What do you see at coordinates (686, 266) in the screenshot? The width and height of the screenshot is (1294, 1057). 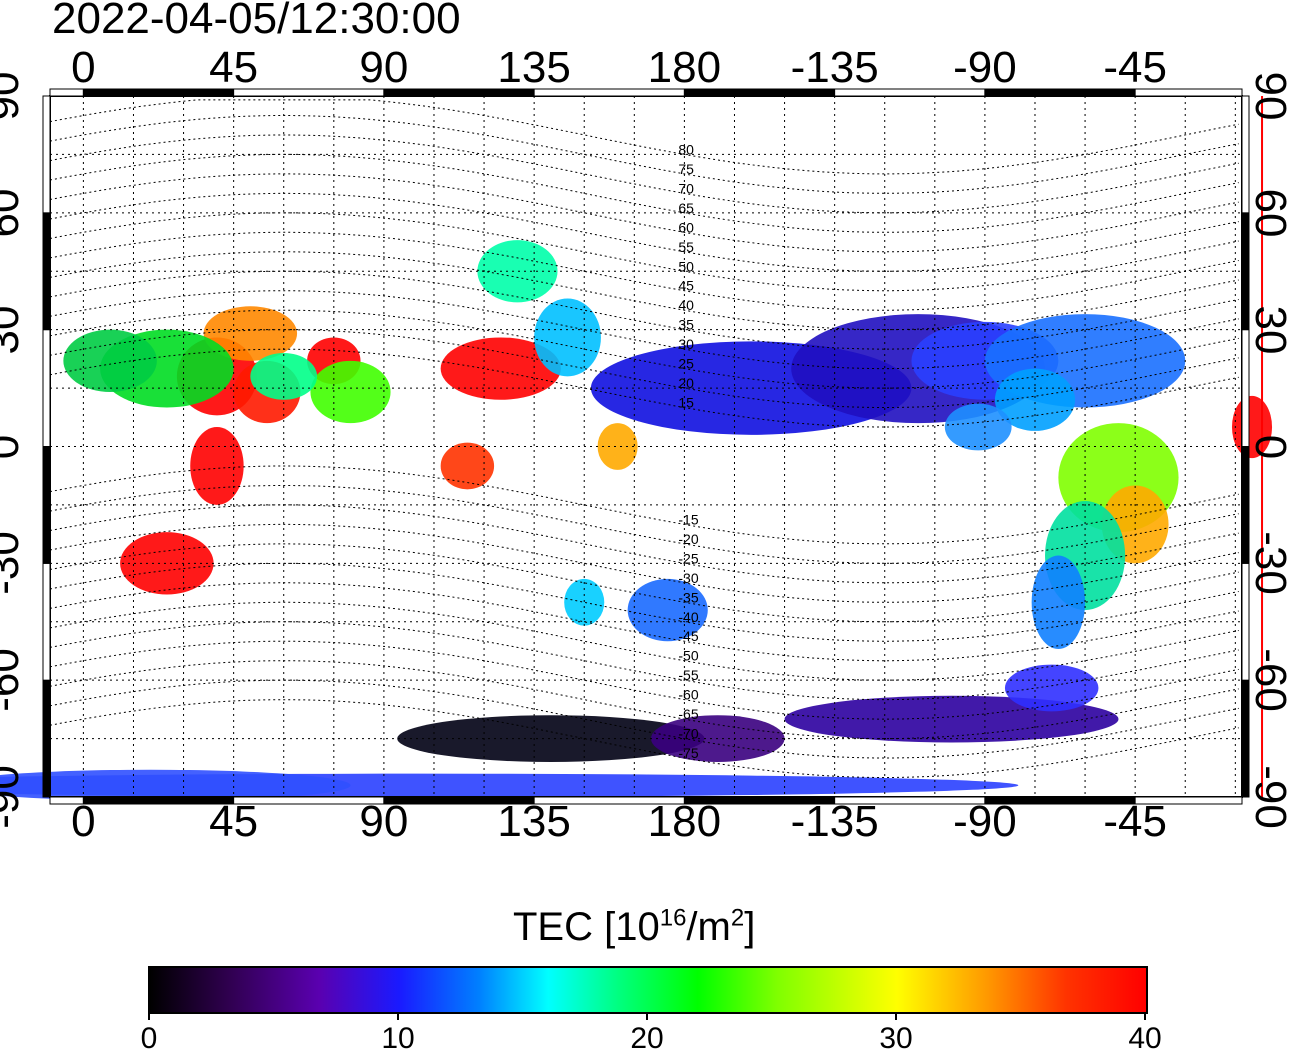 I see `dip-latitude-label: 50` at bounding box center [686, 266].